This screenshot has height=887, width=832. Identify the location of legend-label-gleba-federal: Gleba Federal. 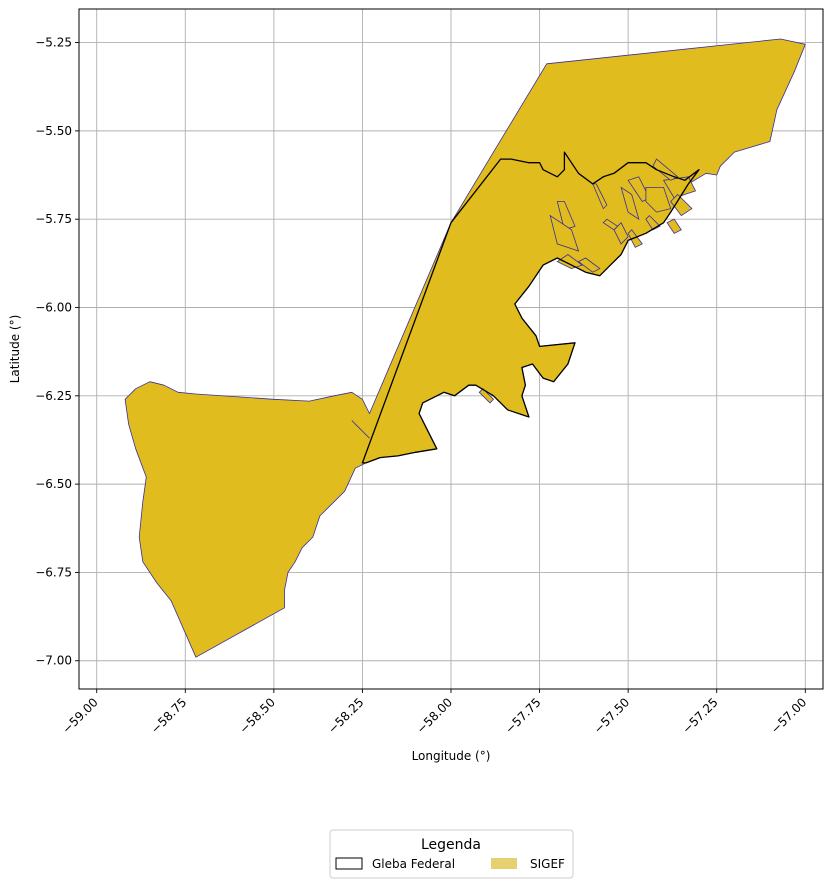
(413, 864).